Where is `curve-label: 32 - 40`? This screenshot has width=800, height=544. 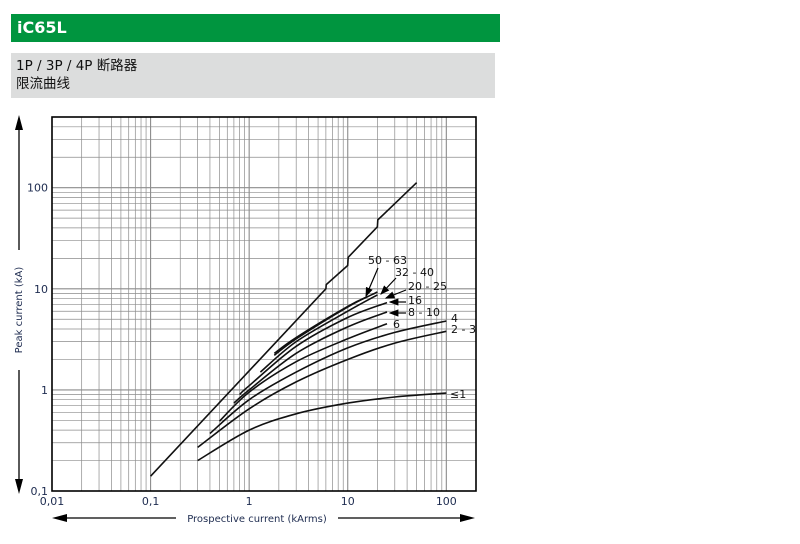
curve-label: 32 - 40 is located at coordinates (414, 272).